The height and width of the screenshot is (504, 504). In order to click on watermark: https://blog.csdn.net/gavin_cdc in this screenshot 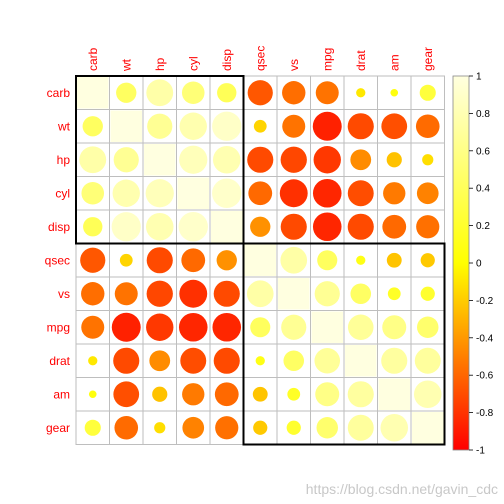, I will do `click(401, 489)`.